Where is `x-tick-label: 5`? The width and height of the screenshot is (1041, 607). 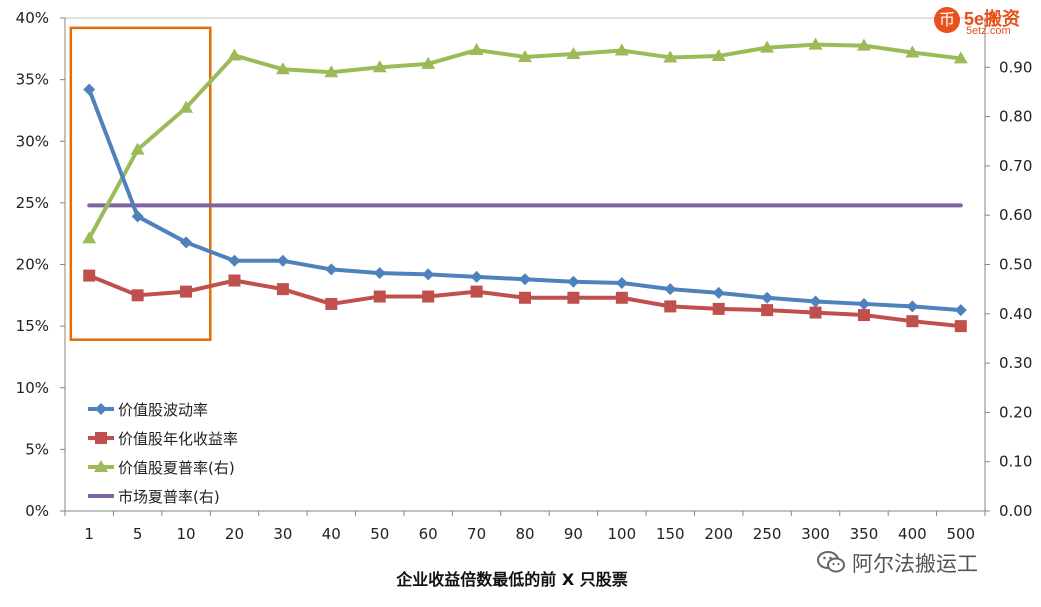 x-tick-label: 5 is located at coordinates (138, 534).